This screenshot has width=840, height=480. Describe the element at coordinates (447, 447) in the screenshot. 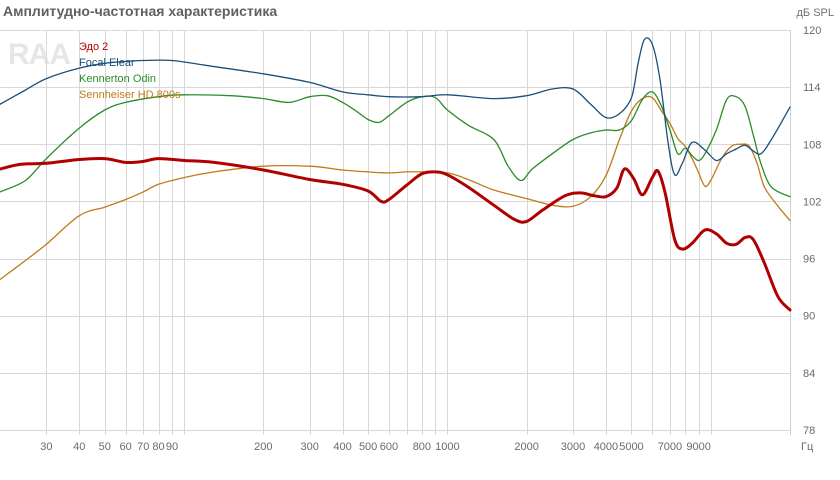

I see `x-tick-label: 1000` at that location.